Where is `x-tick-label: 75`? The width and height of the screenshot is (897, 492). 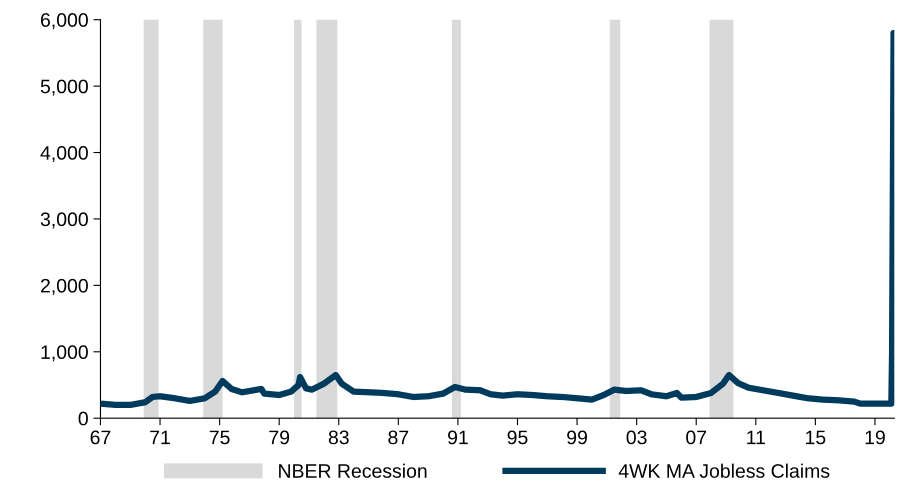 x-tick-label: 75 is located at coordinates (220, 437).